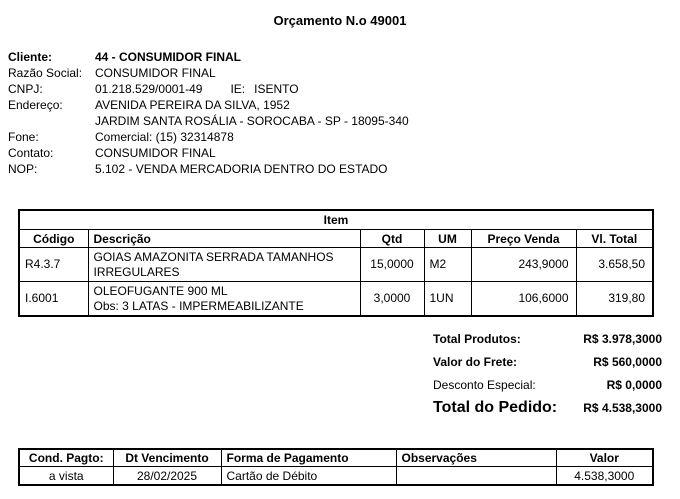  What do you see at coordinates (447, 238) in the screenshot?
I see `column-header-um: UM` at bounding box center [447, 238].